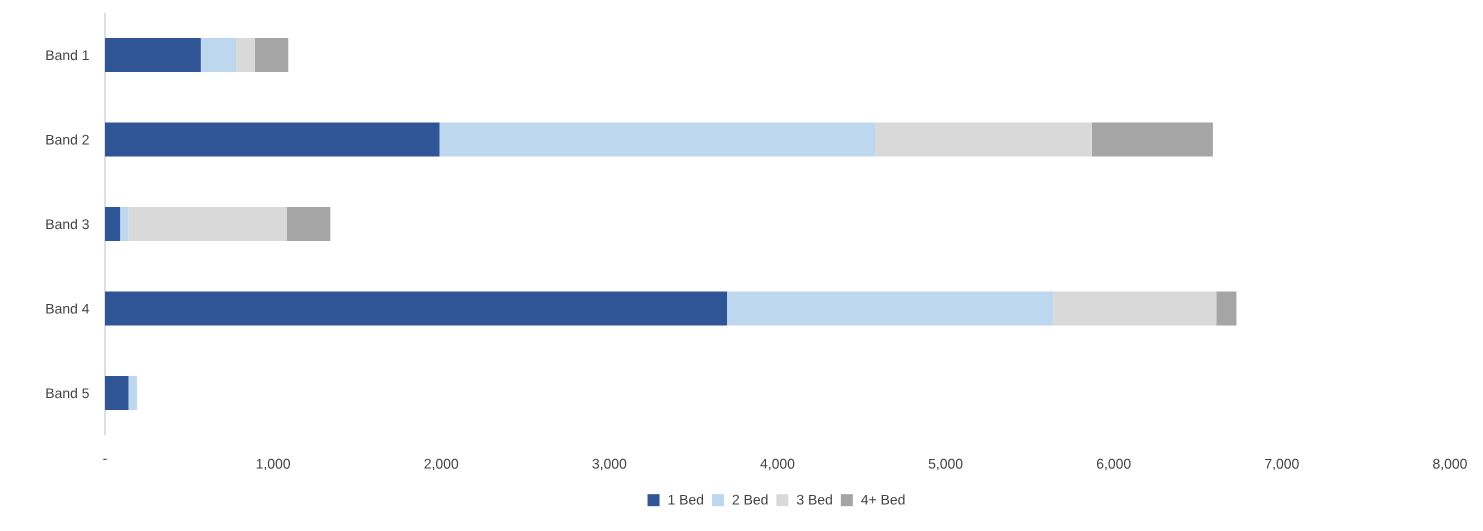 Image resolution: width=1483 pixels, height=531 pixels. What do you see at coordinates (883, 499) in the screenshot?
I see `legend-label: 4+ Bed` at bounding box center [883, 499].